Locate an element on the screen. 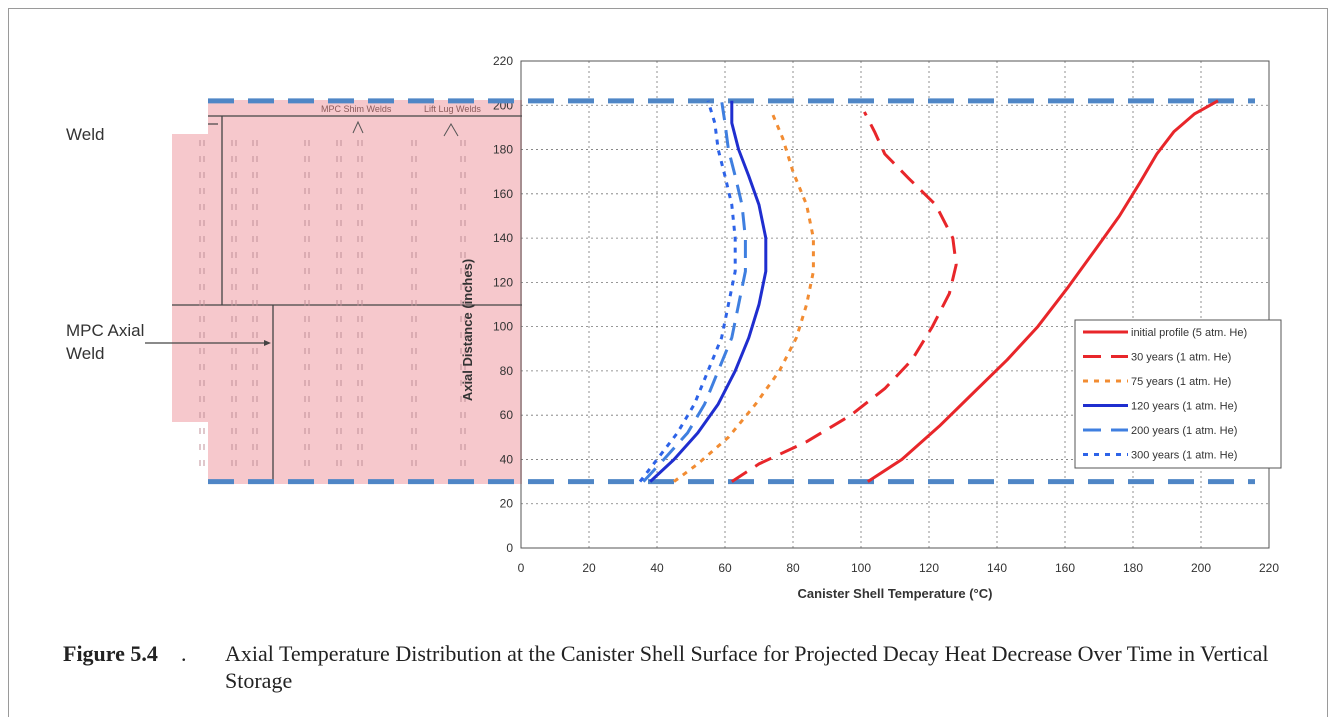 This screenshot has width=1336, height=717. y-tick-label-180: 180 is located at coordinates (503, 150).